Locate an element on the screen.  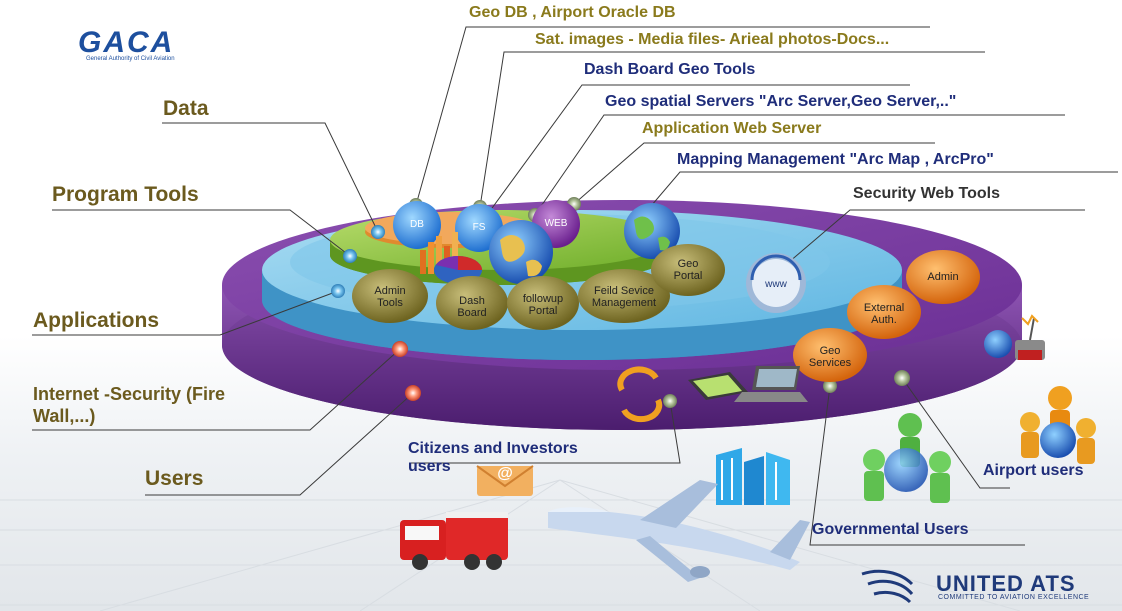
mapping-globe-icon is located at coordinates (652, 231).